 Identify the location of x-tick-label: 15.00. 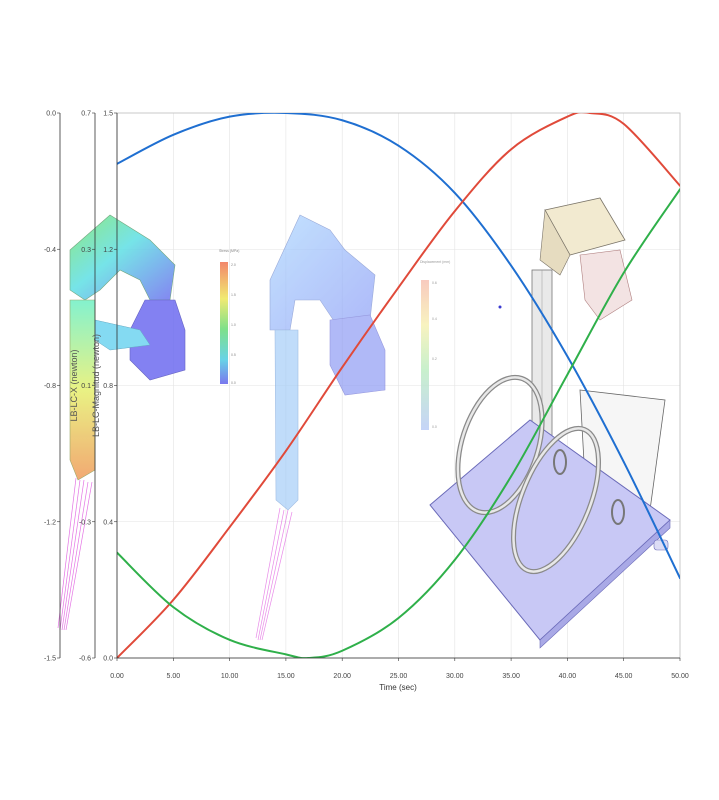
(286, 676).